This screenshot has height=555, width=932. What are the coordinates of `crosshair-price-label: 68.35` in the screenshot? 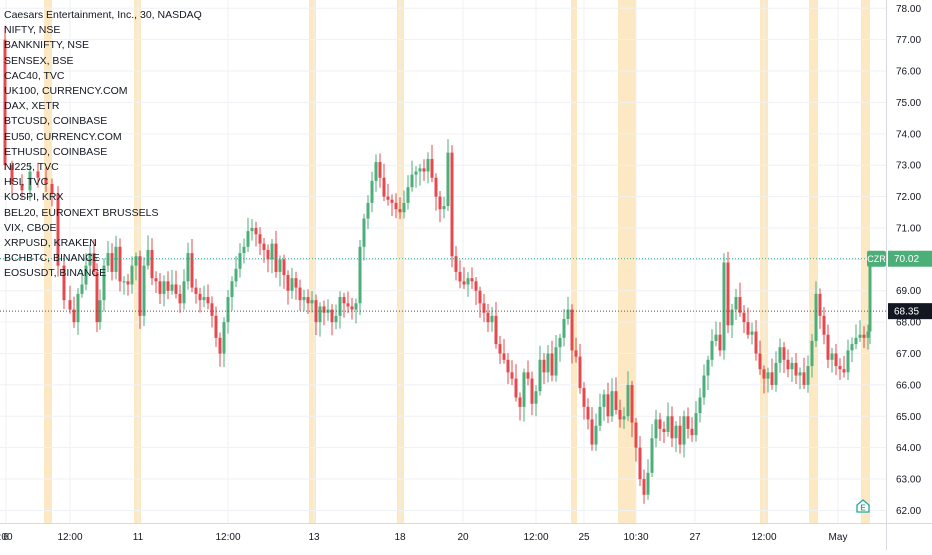 It's located at (906, 312).